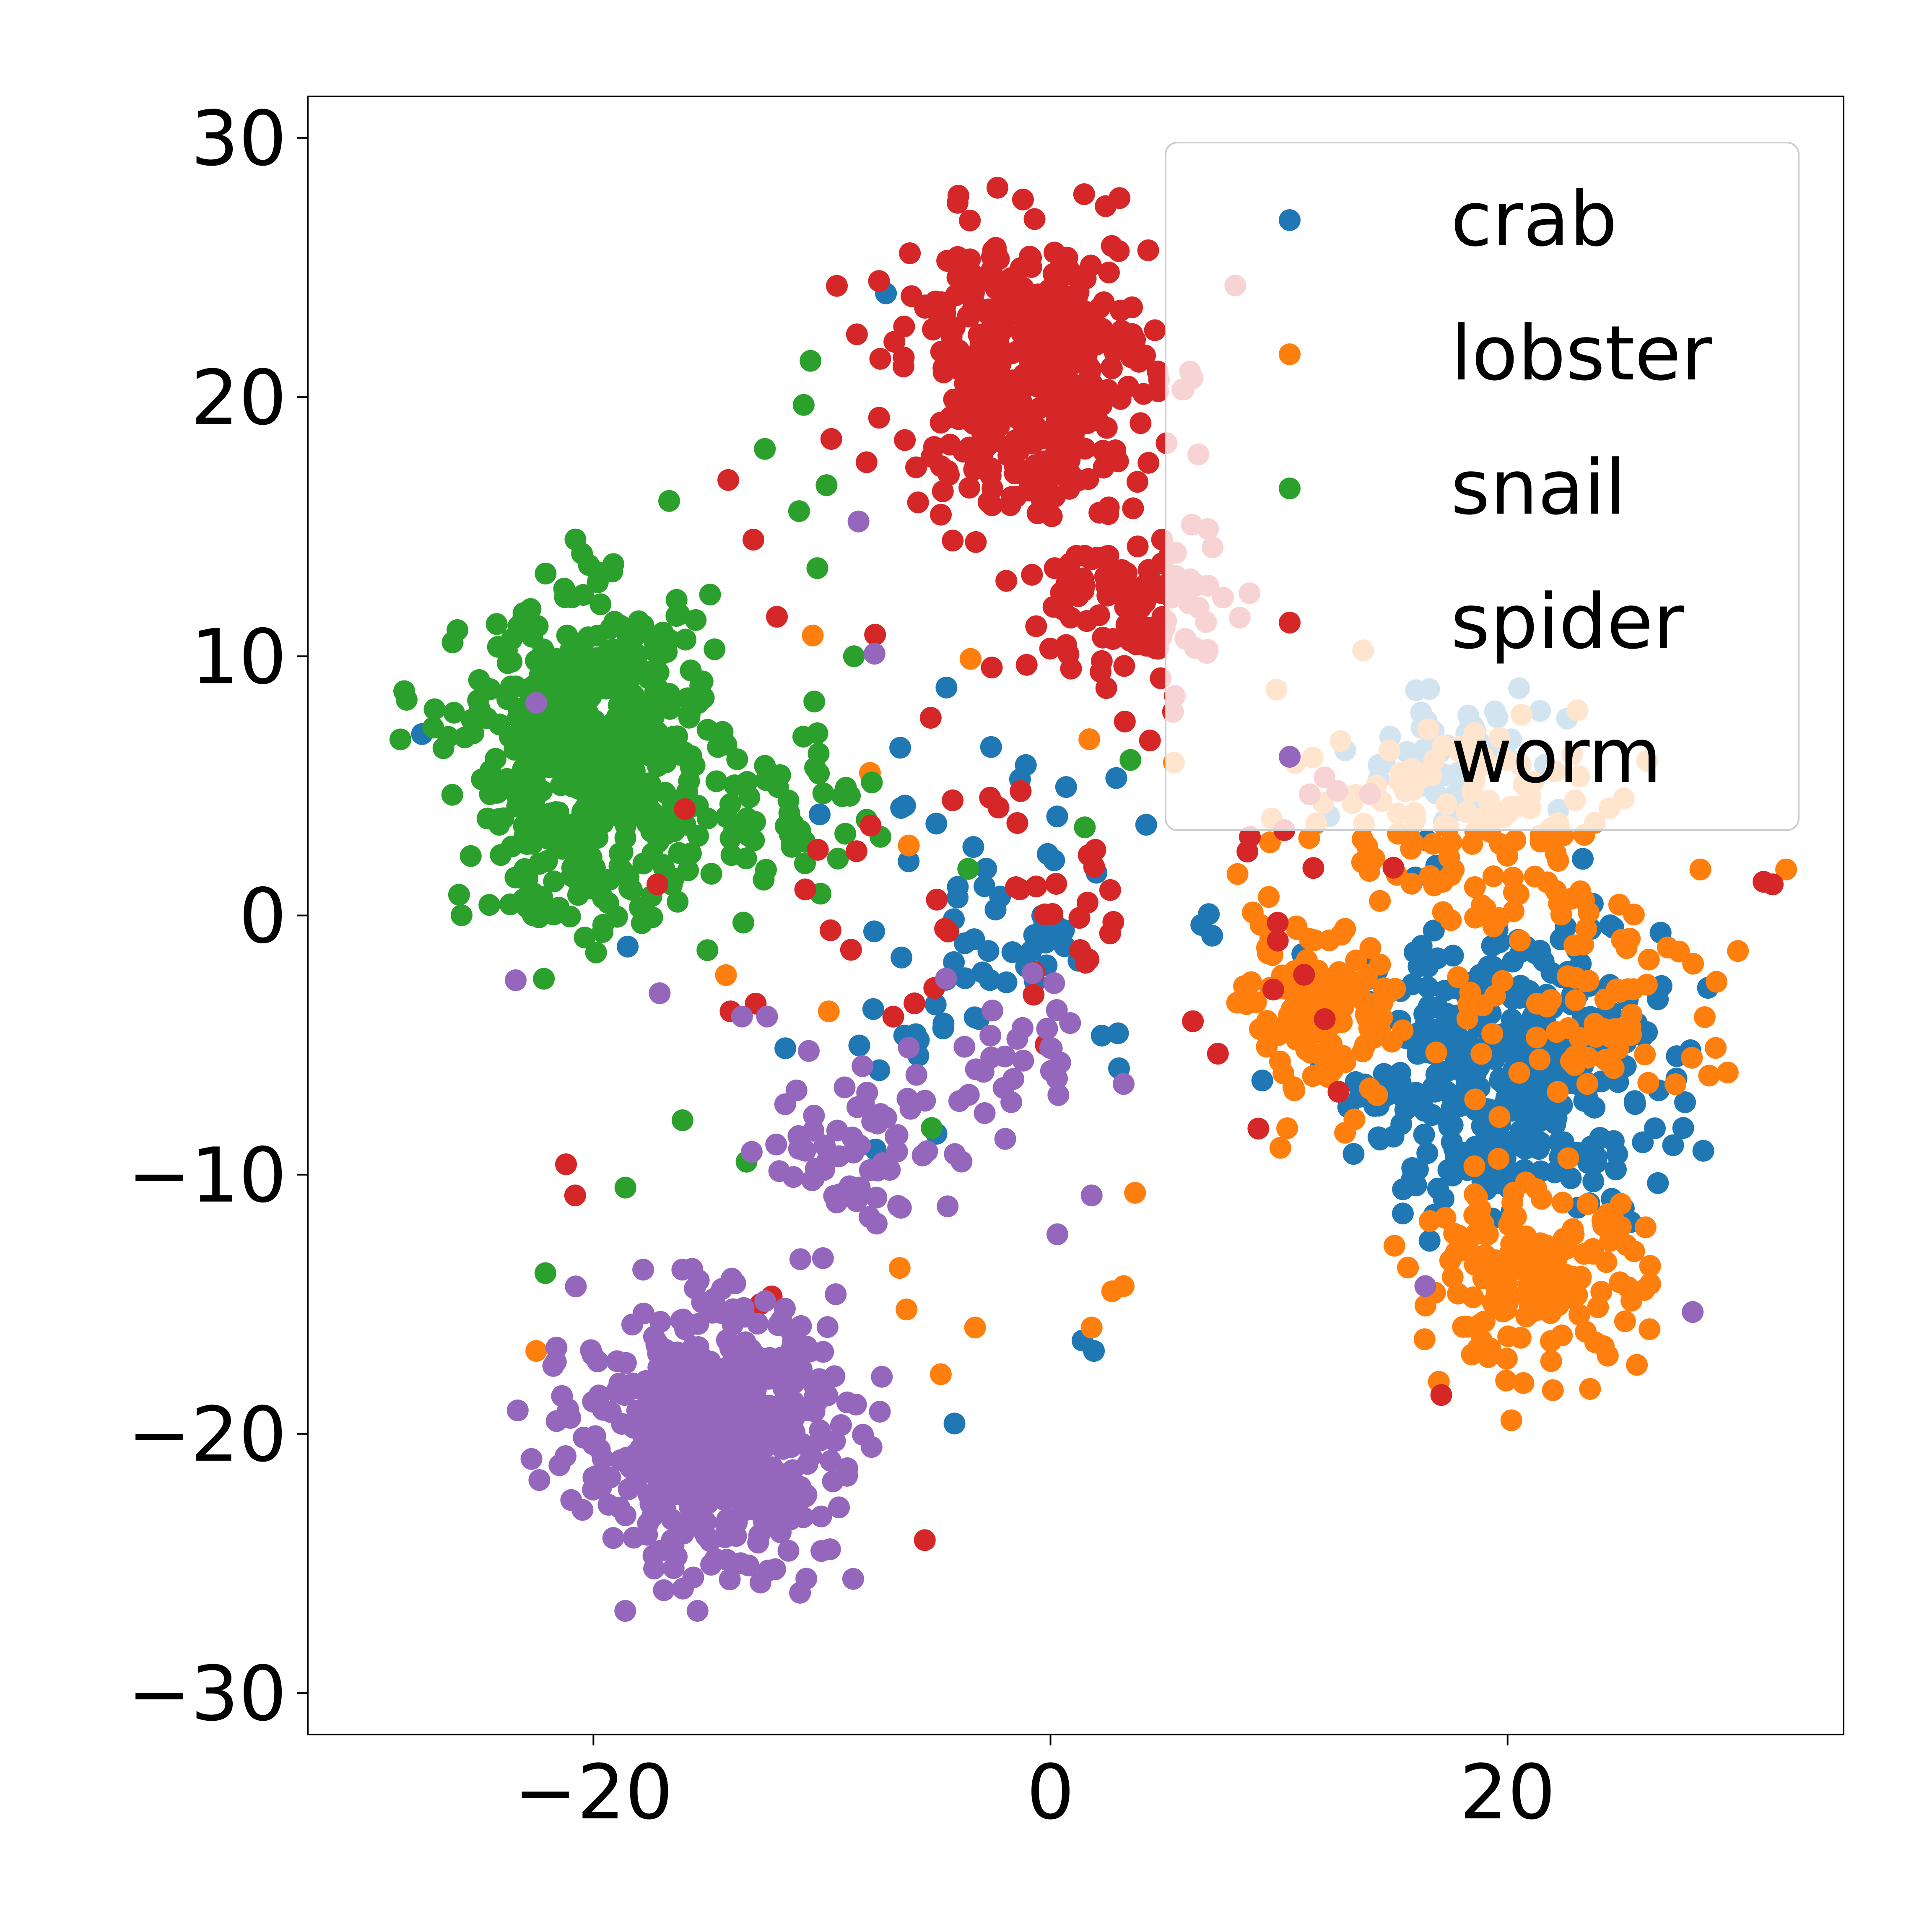 This screenshot has height=1932, width=1932. I want to click on y-tick-label: −30, so click(207, 1694).